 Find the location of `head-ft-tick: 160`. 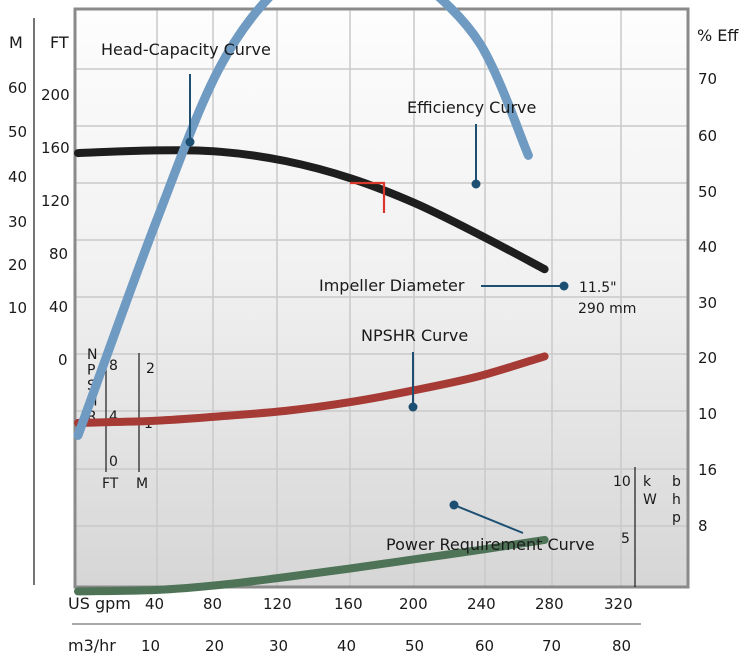

head-ft-tick: 160 is located at coordinates (55, 148).